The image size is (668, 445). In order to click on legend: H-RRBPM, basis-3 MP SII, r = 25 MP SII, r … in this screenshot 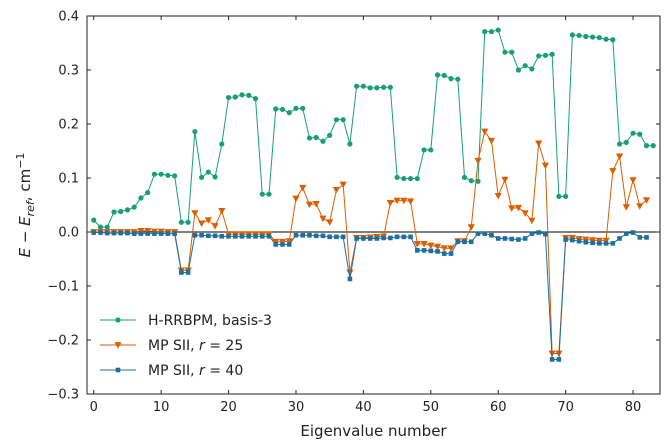, I will do `click(186, 346)`.